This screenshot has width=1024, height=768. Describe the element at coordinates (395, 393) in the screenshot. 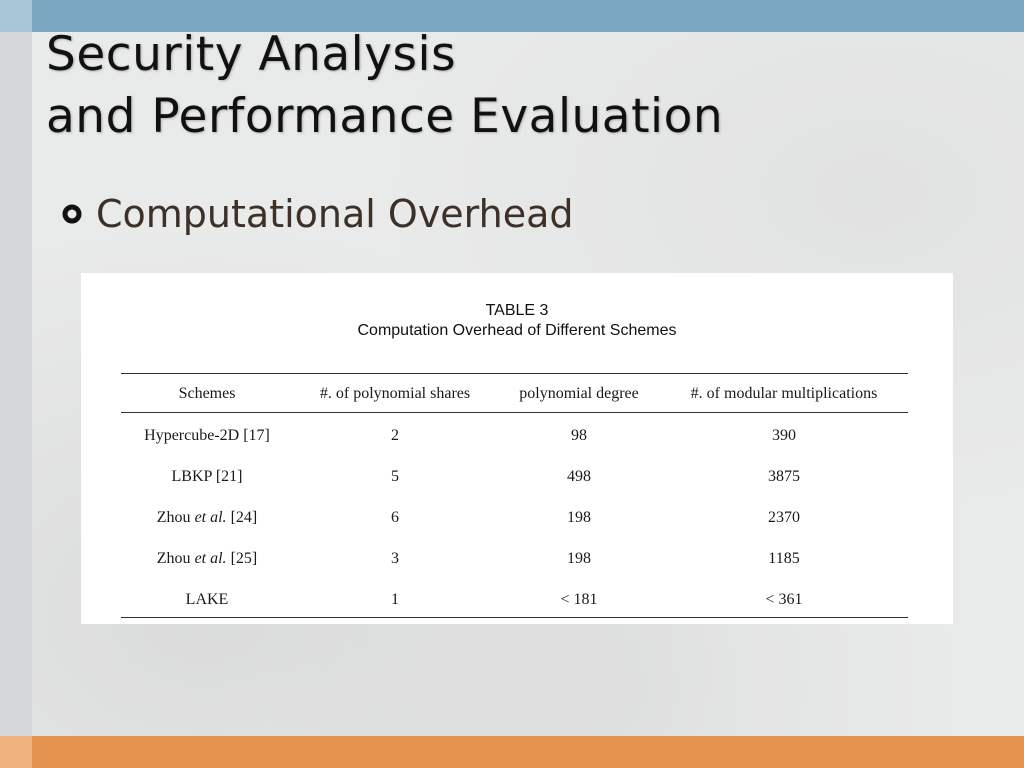

I see `table-header-shares: #. of polynomial shares` at that location.